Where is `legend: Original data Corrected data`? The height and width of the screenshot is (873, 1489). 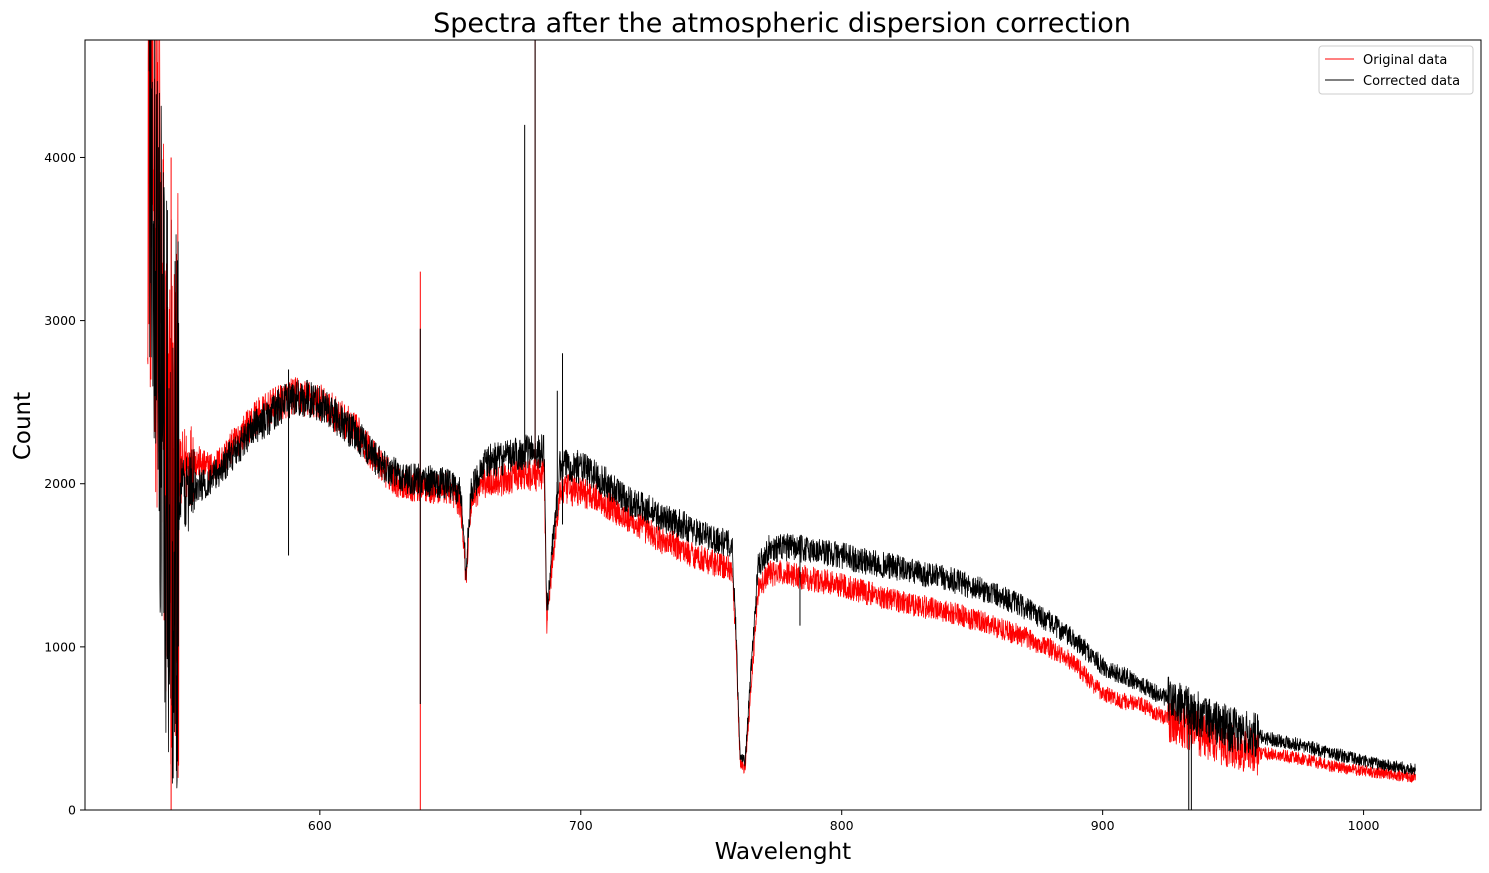
legend: Original data Corrected data is located at coordinates (1396, 70).